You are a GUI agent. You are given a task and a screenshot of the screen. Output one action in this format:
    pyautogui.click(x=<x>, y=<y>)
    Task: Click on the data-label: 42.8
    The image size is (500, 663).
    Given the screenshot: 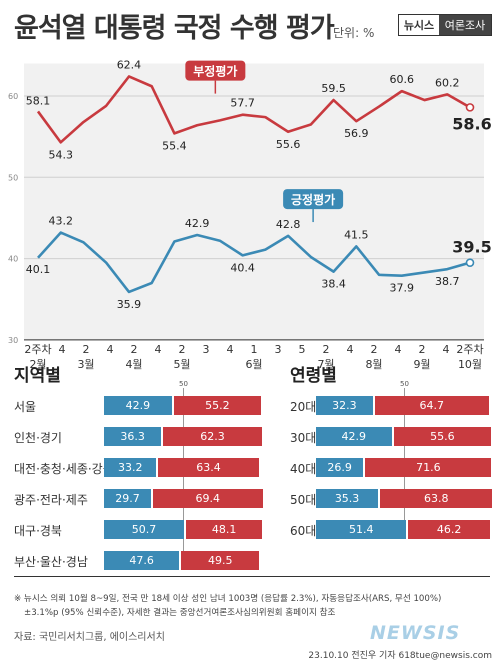 What is the action you would take?
    pyautogui.click(x=288, y=224)
    